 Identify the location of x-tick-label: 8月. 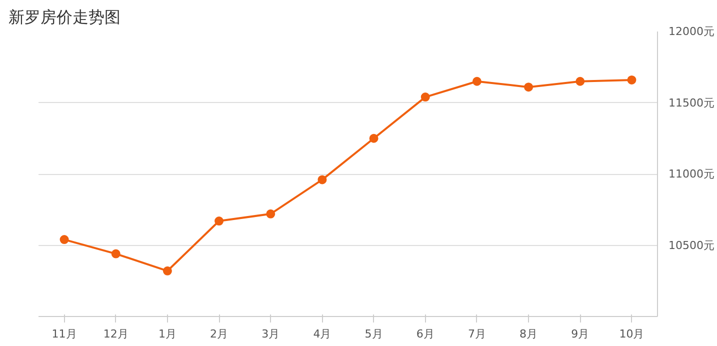
(529, 334).